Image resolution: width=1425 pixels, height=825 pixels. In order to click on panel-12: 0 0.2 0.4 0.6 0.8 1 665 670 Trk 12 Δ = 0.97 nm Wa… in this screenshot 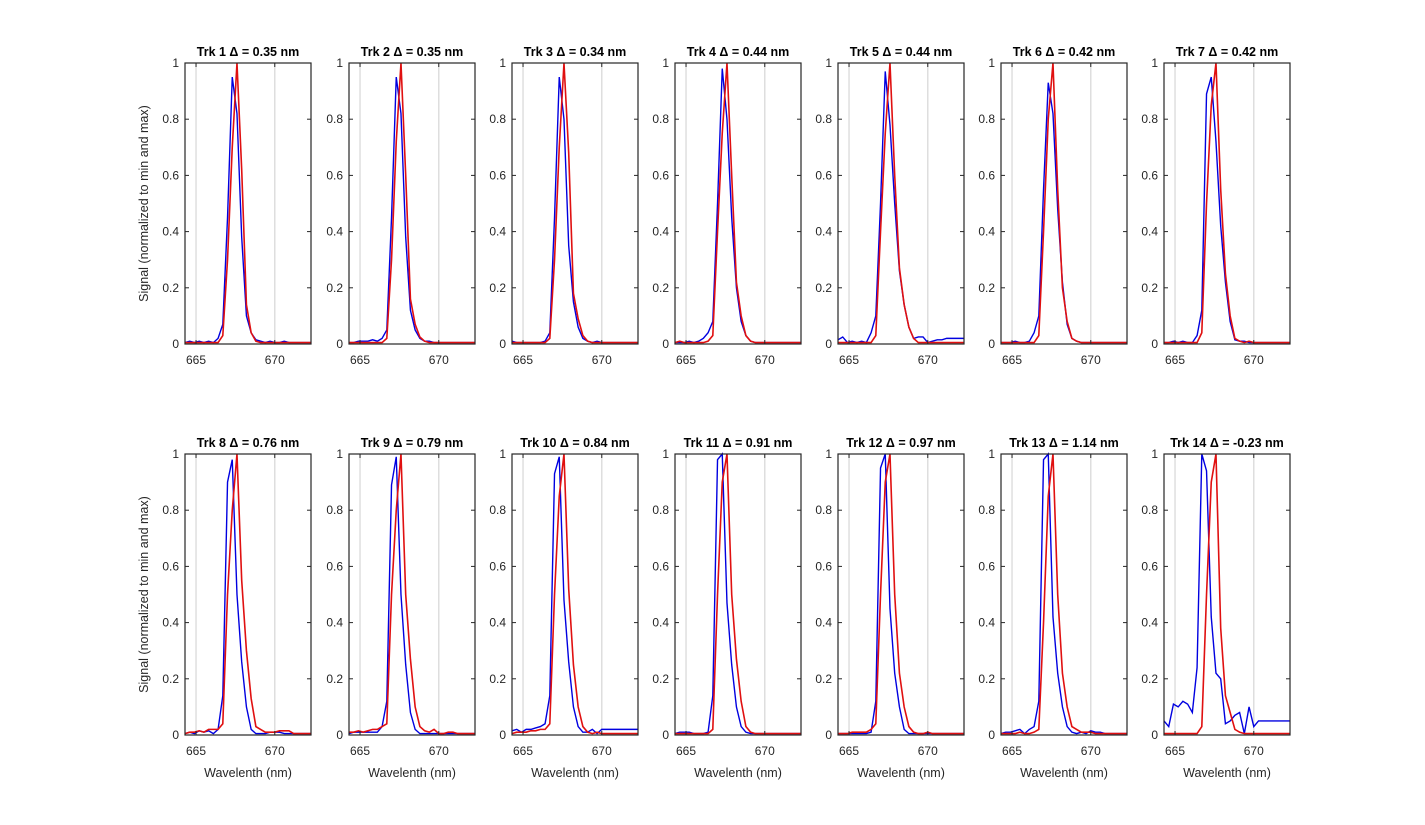, I will do `click(890, 608)`.